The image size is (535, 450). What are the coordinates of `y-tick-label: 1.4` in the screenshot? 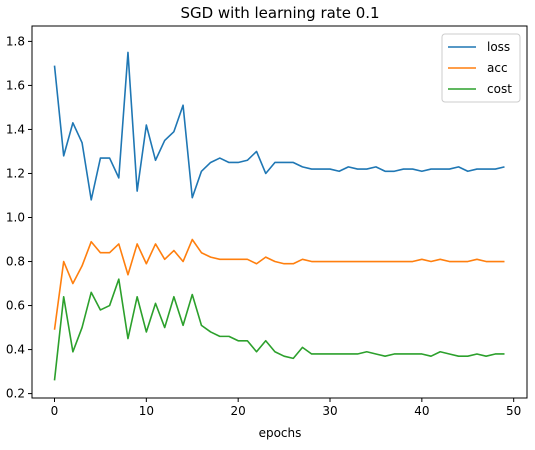 It's located at (15, 129).